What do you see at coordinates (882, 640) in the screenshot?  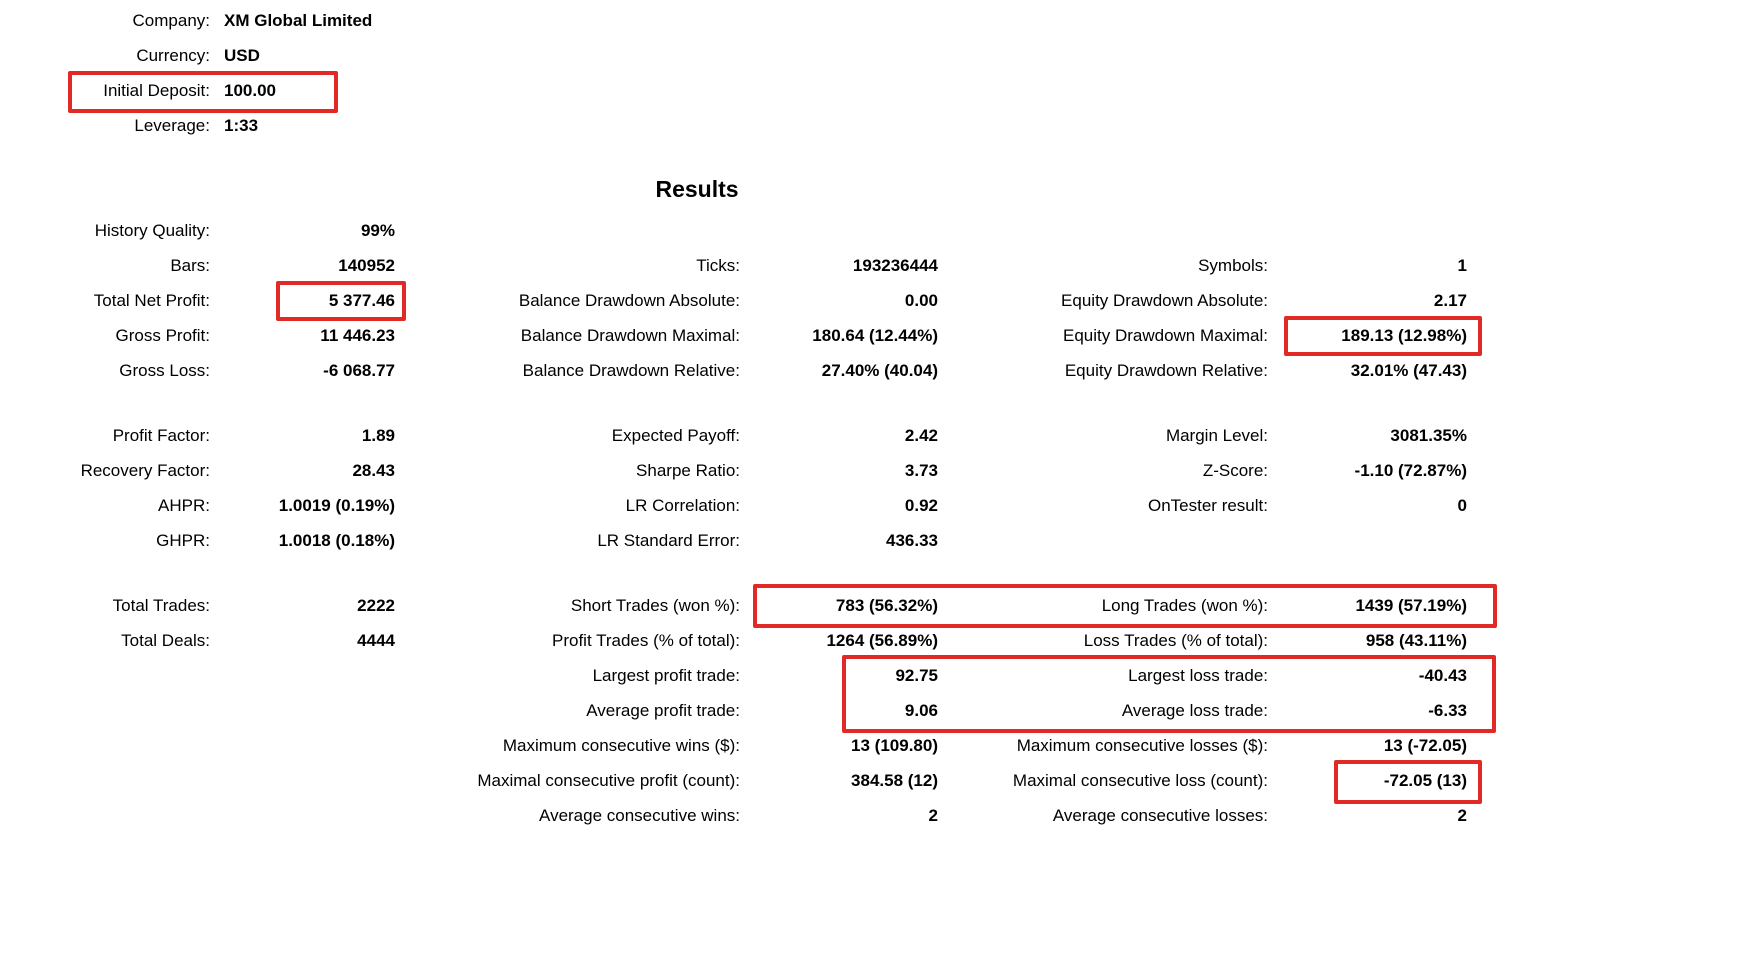 I see `stat-value: 1264 (56.89%)` at bounding box center [882, 640].